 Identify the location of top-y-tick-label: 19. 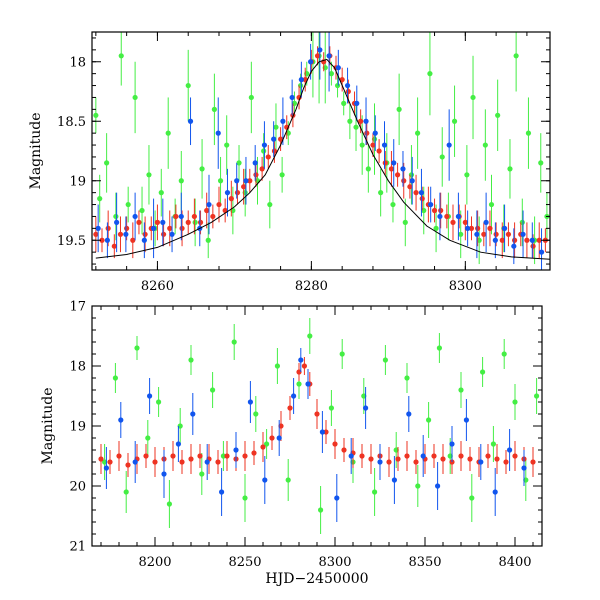
(77, 181).